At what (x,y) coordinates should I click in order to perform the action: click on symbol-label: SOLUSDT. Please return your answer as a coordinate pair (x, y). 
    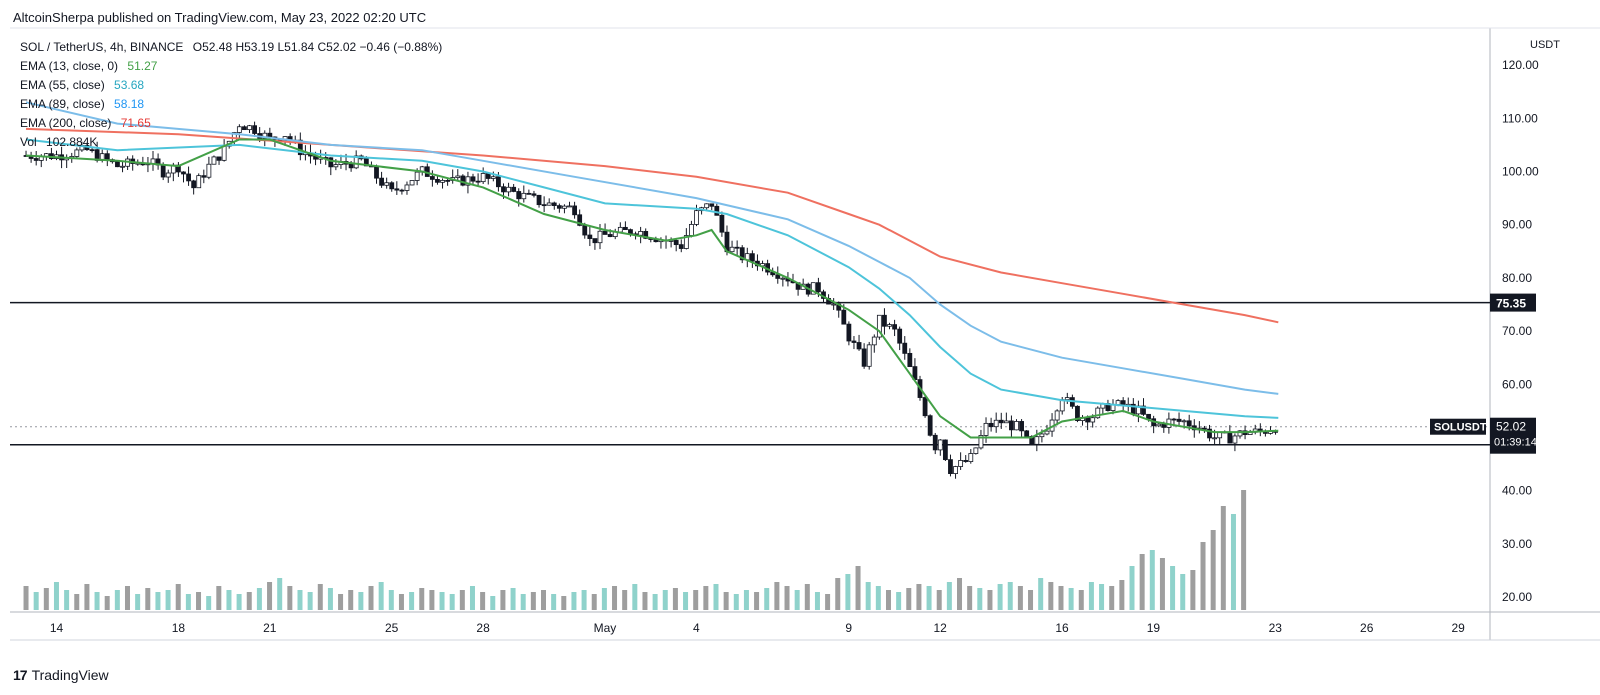
    Looking at the image, I should click on (1460, 428).